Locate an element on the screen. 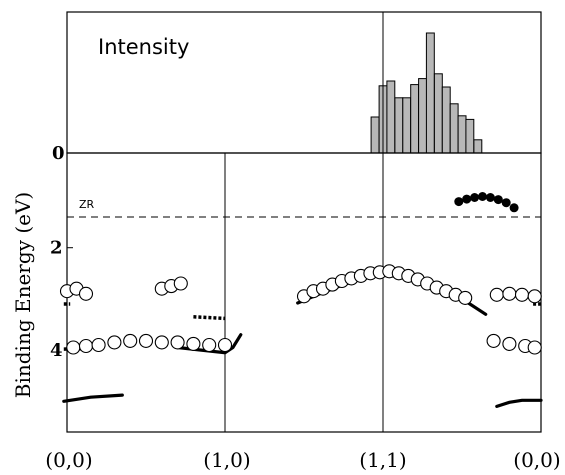 The image size is (565, 475). y-axis-title: Binding Energy (eV) is located at coordinates (23, 295).